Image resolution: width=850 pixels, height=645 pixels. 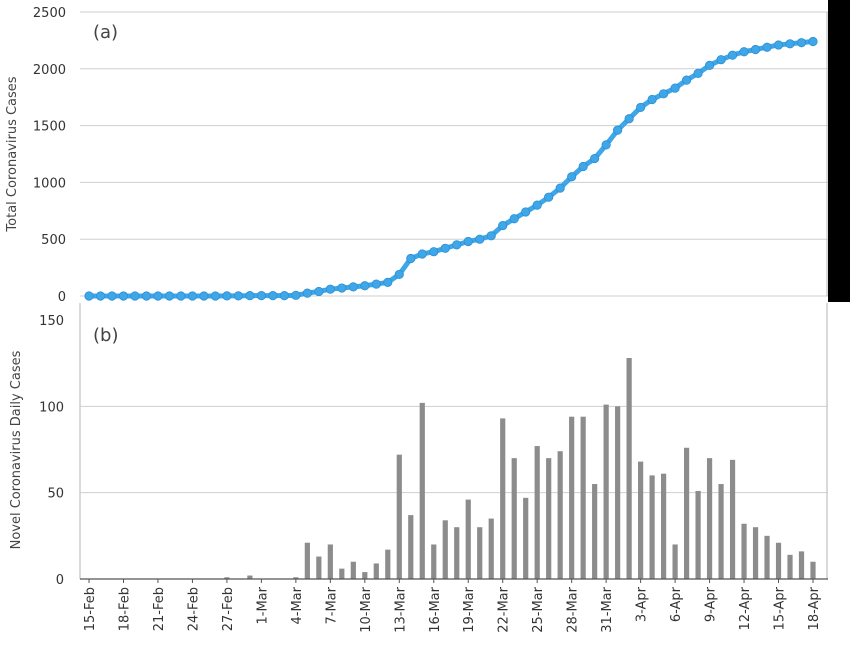 What do you see at coordinates (297, 605) in the screenshot?
I see `panel-b-x-tick-label: 4-Mar` at bounding box center [297, 605].